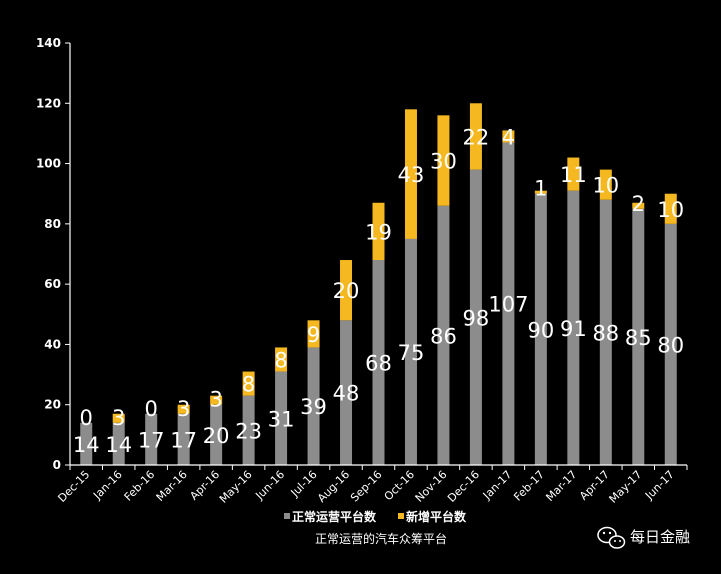 The image size is (721, 574). I want to click on x-tick-label: Jan-16, so click(107, 485).